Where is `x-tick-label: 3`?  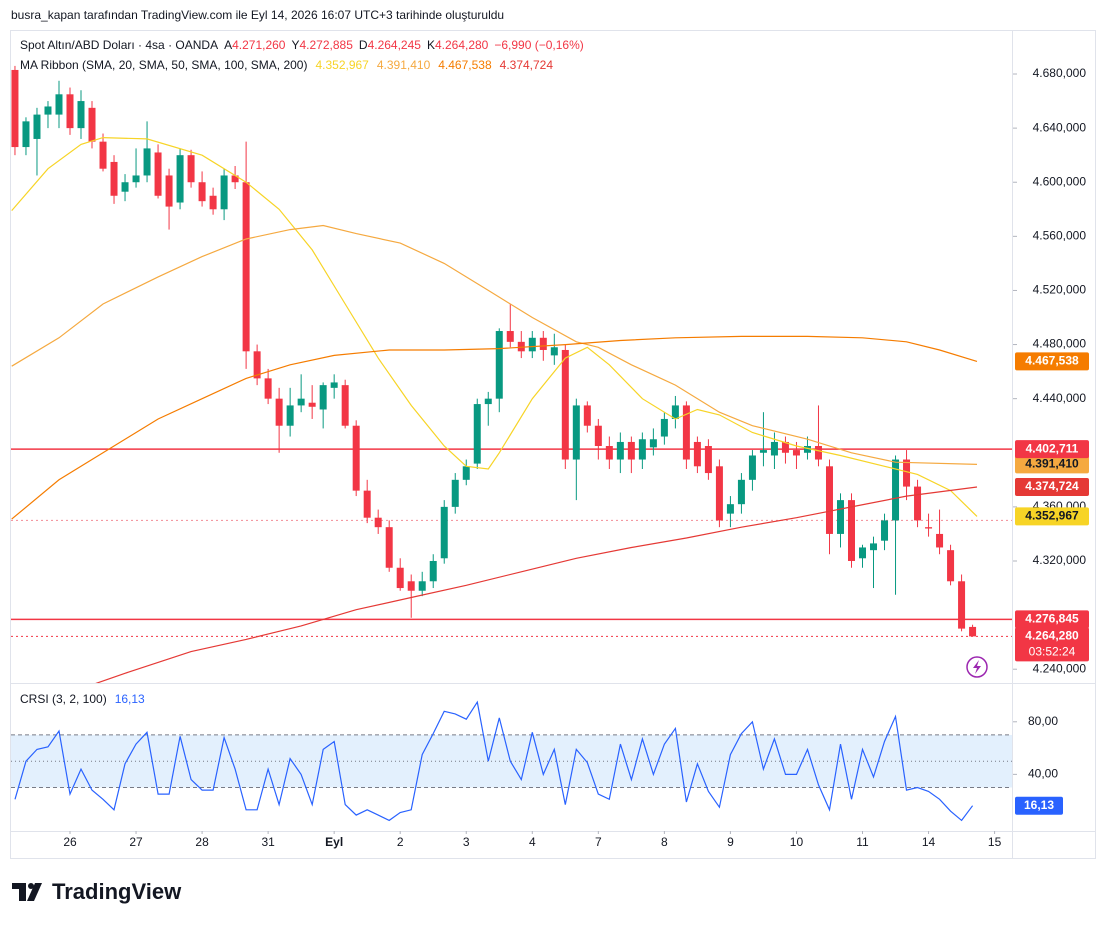
x-tick-label: 3 is located at coordinates (466, 842).